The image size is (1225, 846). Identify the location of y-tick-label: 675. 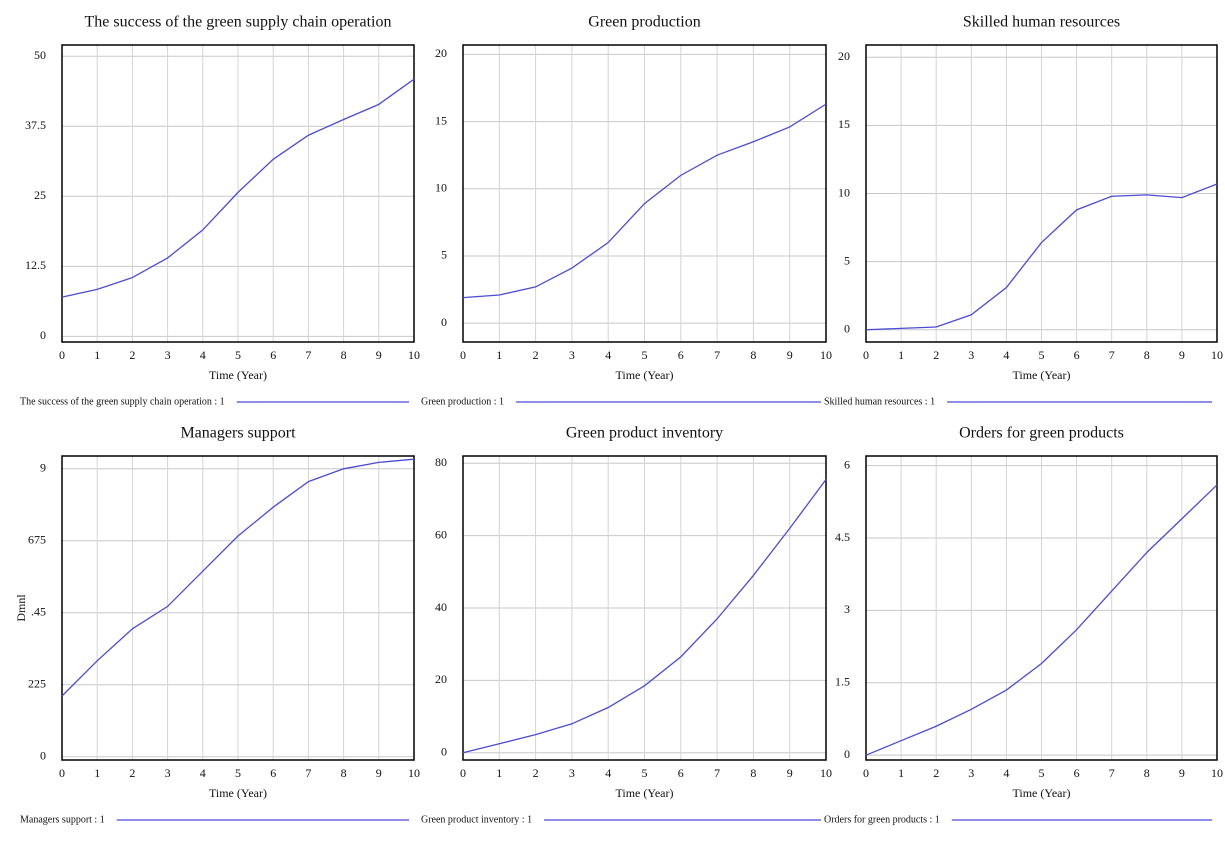
(37, 540).